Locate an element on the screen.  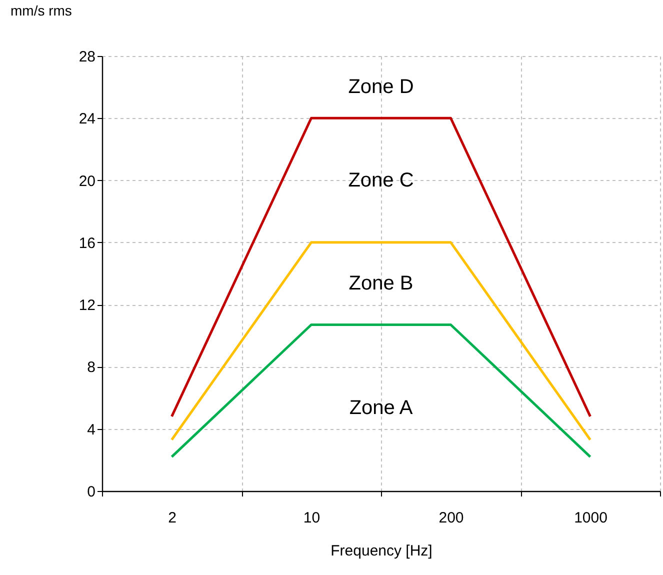
annotation: Zone A is located at coordinates (381, 407).